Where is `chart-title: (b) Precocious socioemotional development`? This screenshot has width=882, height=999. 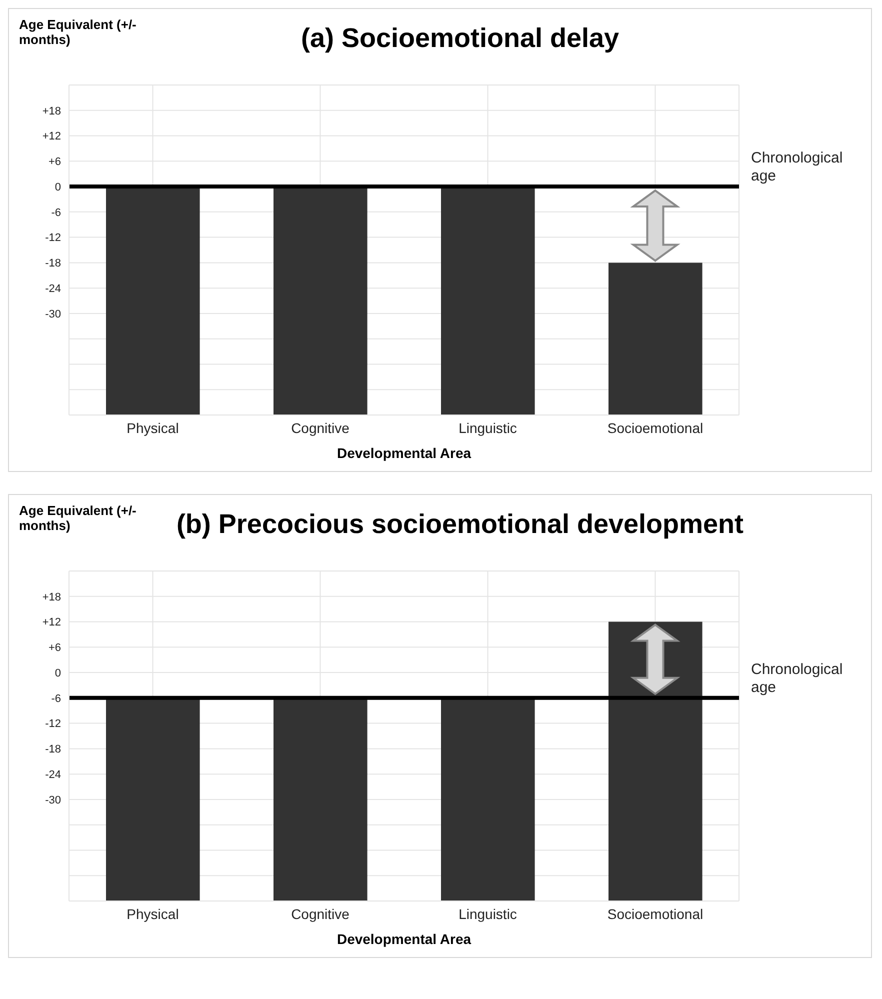 chart-title: (b) Precocious socioemotional development is located at coordinates (460, 524).